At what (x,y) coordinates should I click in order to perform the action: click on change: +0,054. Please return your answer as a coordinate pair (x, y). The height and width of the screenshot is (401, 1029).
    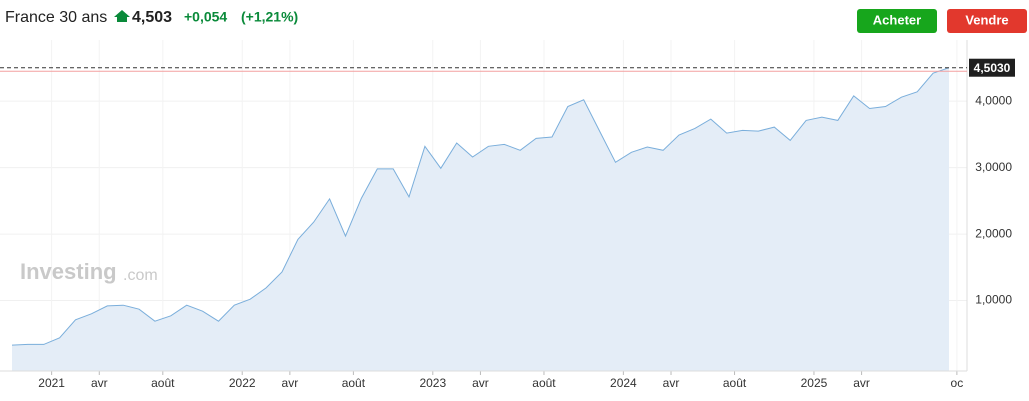
    Looking at the image, I should click on (205, 17).